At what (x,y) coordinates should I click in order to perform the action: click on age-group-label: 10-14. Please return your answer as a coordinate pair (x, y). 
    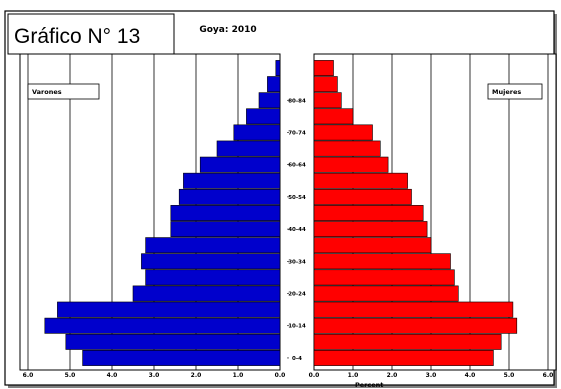
    Looking at the image, I should click on (297, 327).